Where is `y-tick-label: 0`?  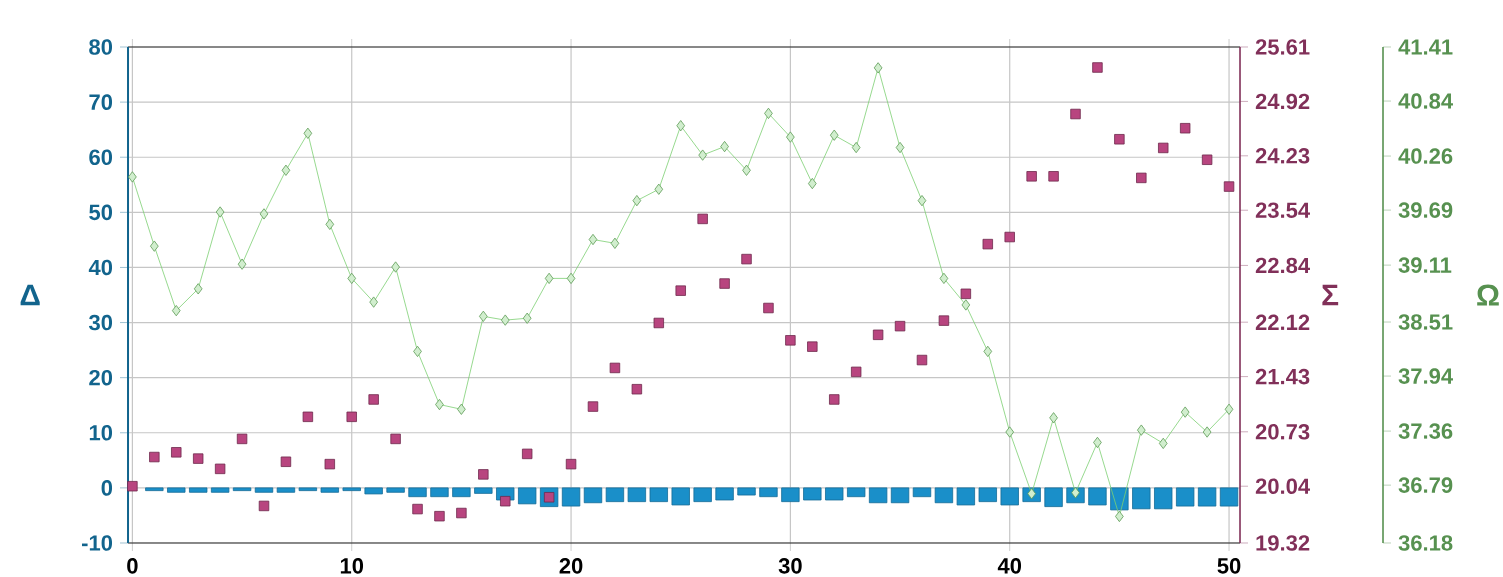 y-tick-label: 0 is located at coordinates (107, 488).